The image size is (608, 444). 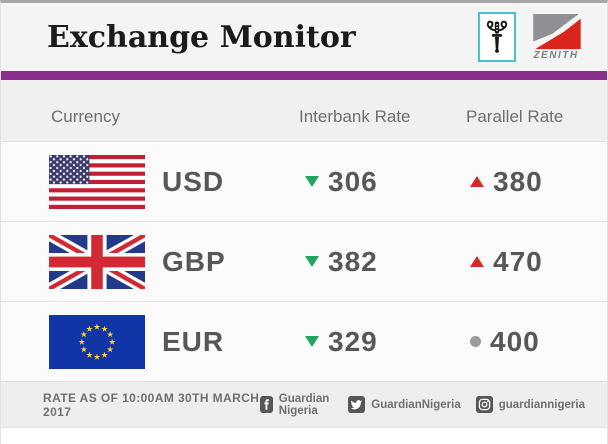 I want to click on accent-divider, so click(x=304, y=75).